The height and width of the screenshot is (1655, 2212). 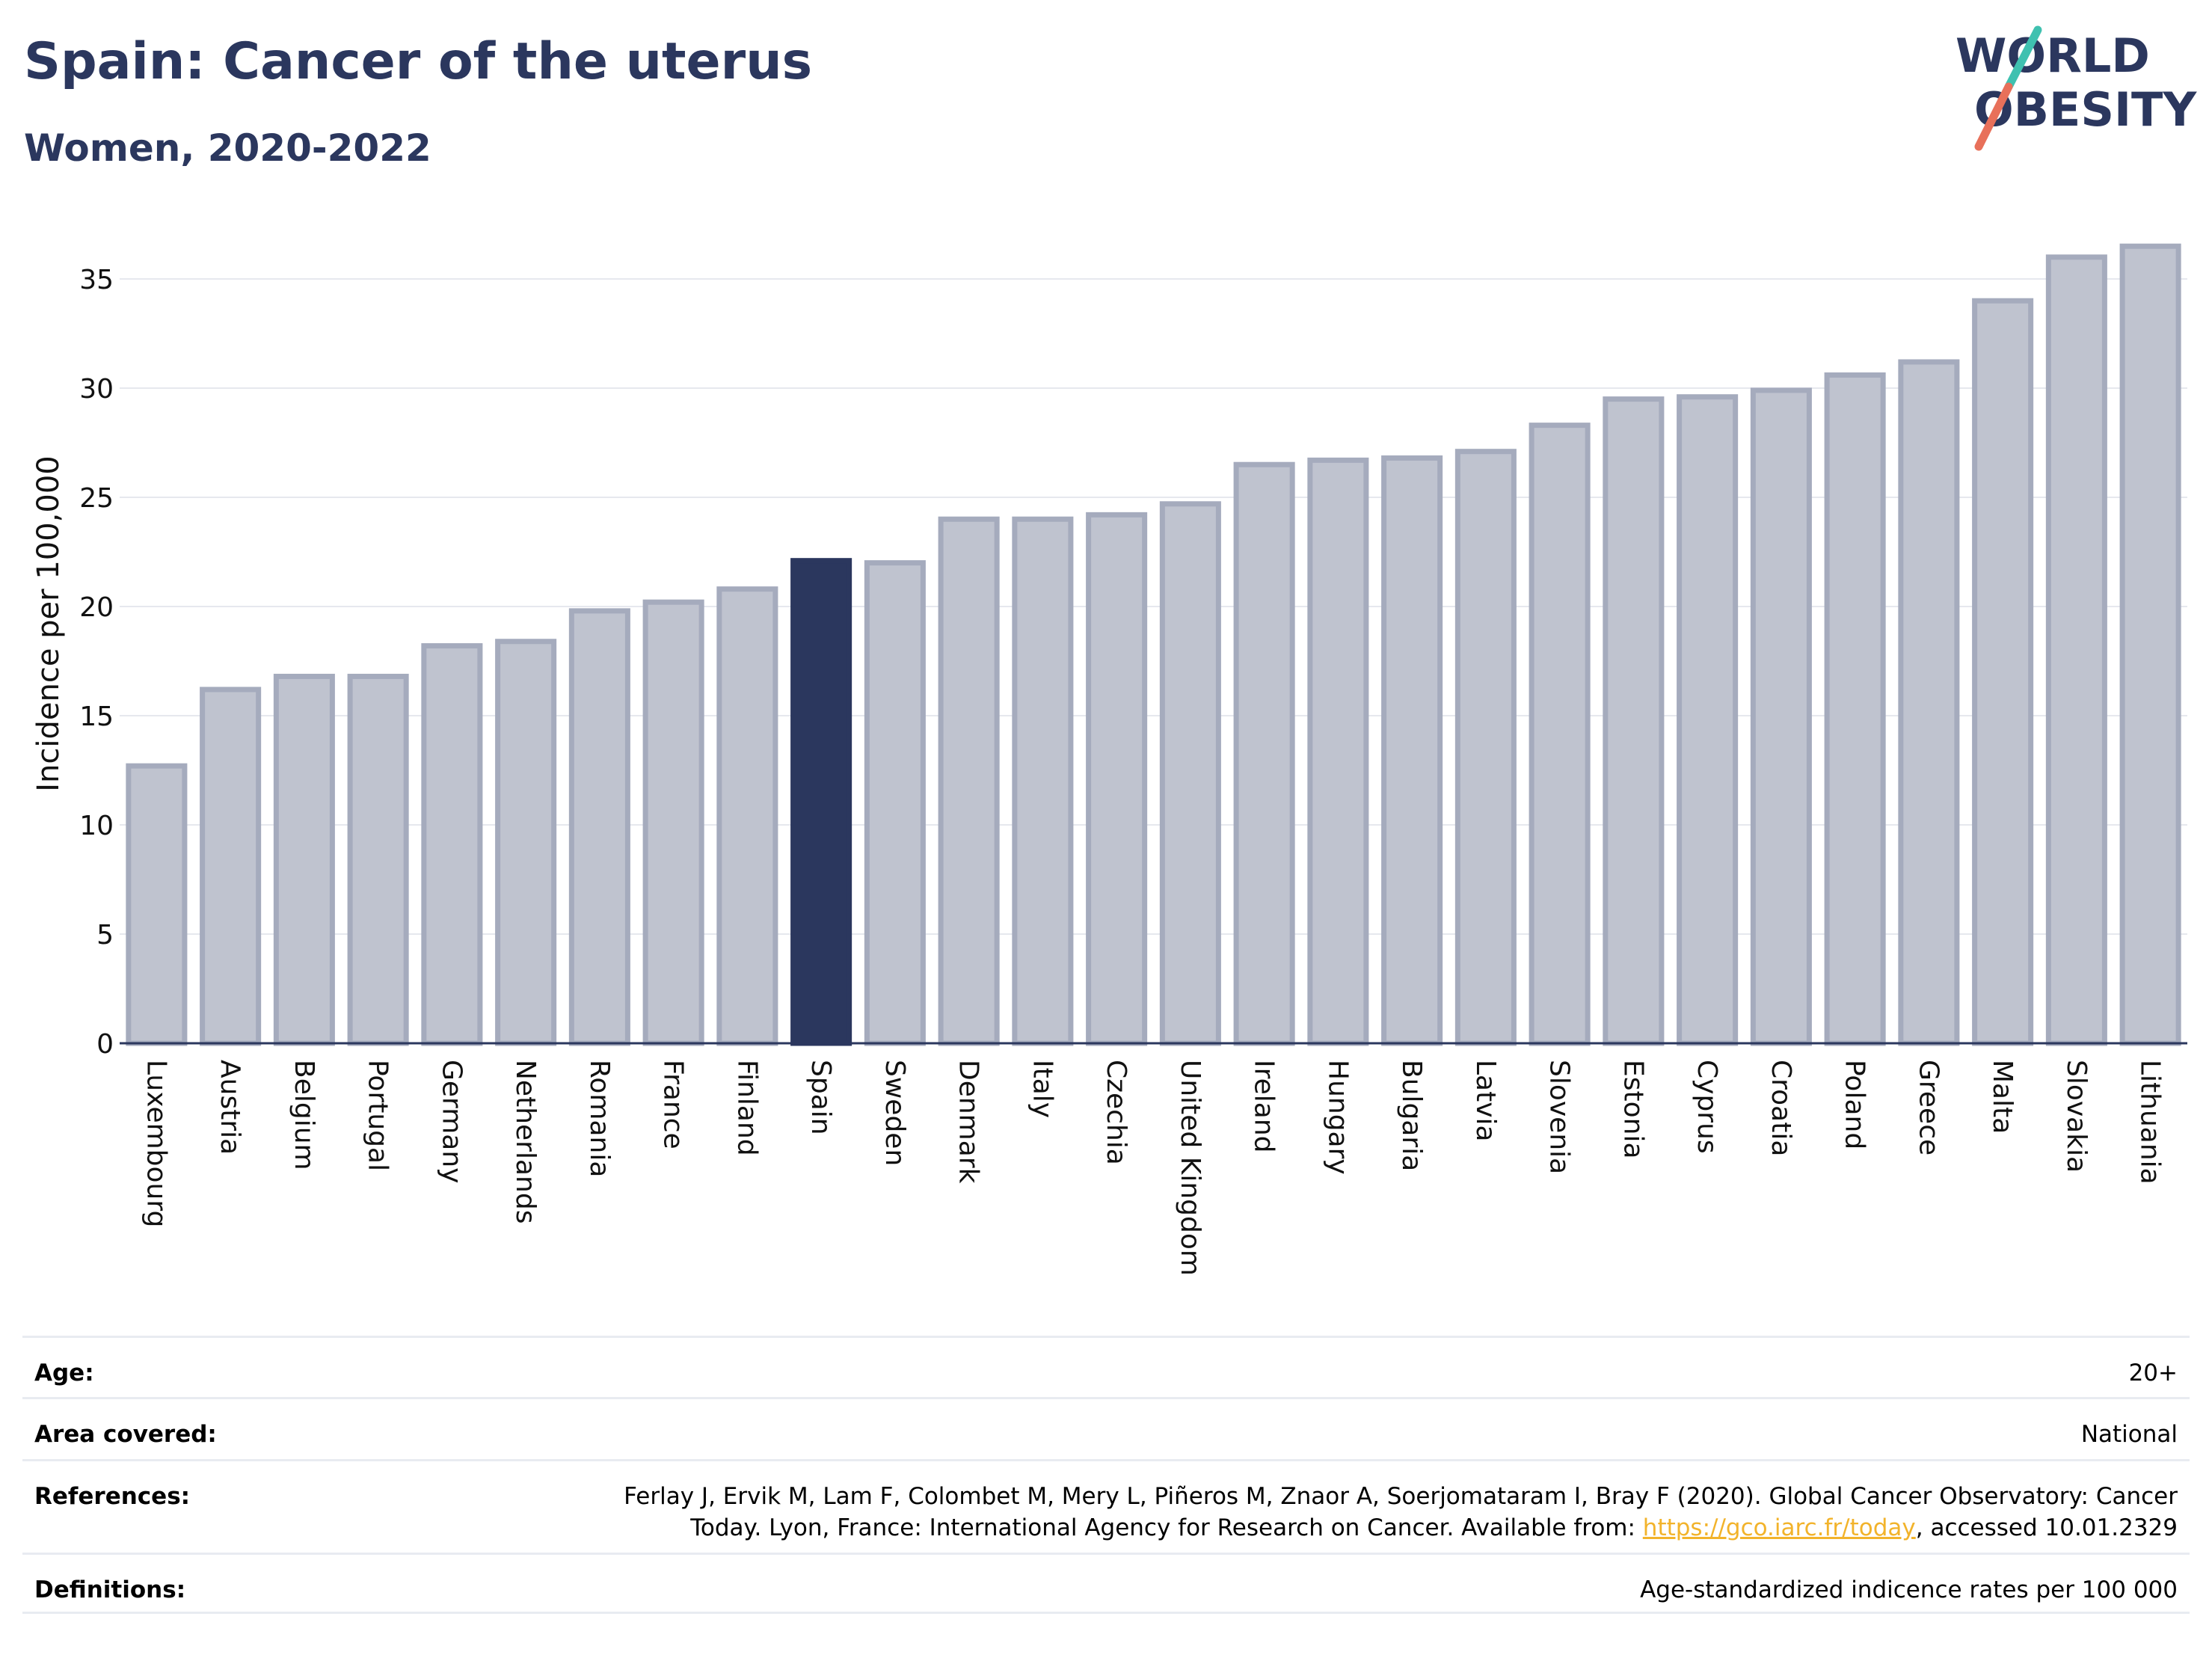 I want to click on references-line-2-post: , accessed 10.01.2329, so click(x=2046, y=1527).